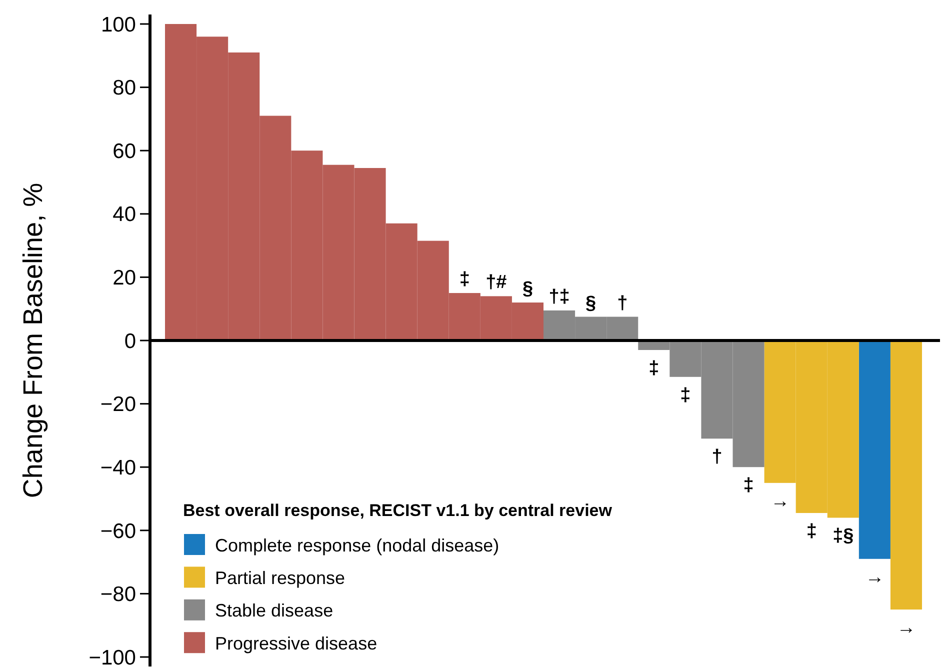 Image resolution: width=942 pixels, height=671 pixels. What do you see at coordinates (124, 214) in the screenshot?
I see `y-tick-label: 40` at bounding box center [124, 214].